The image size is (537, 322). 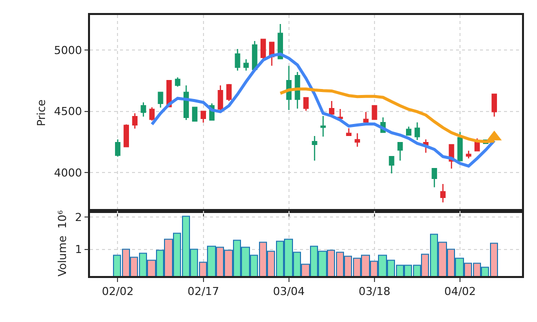 I want to click on y-tick-label: 1, so click(x=78, y=249).